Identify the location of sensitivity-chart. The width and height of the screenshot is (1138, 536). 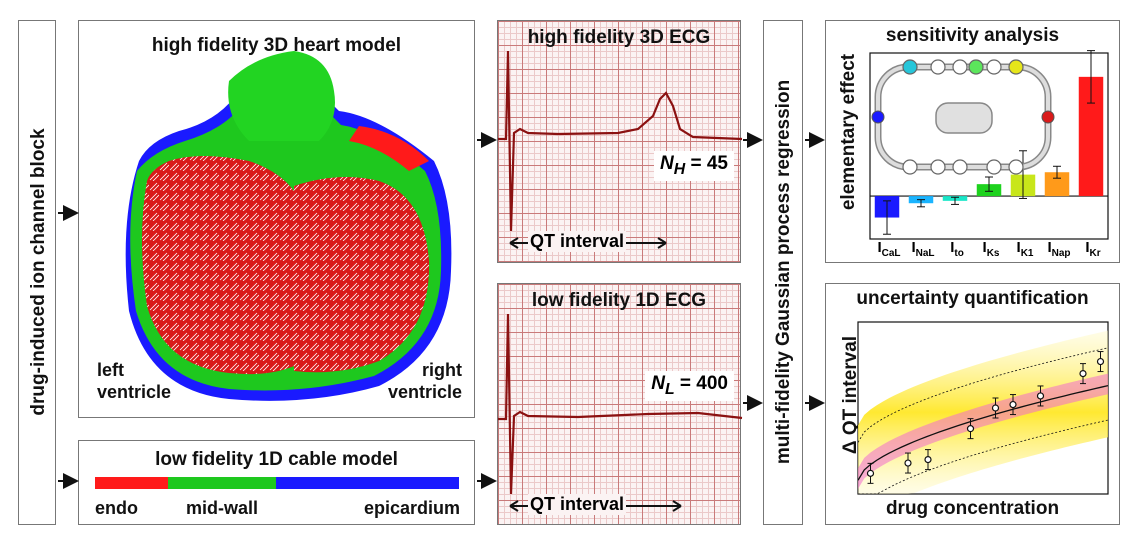
(989, 145).